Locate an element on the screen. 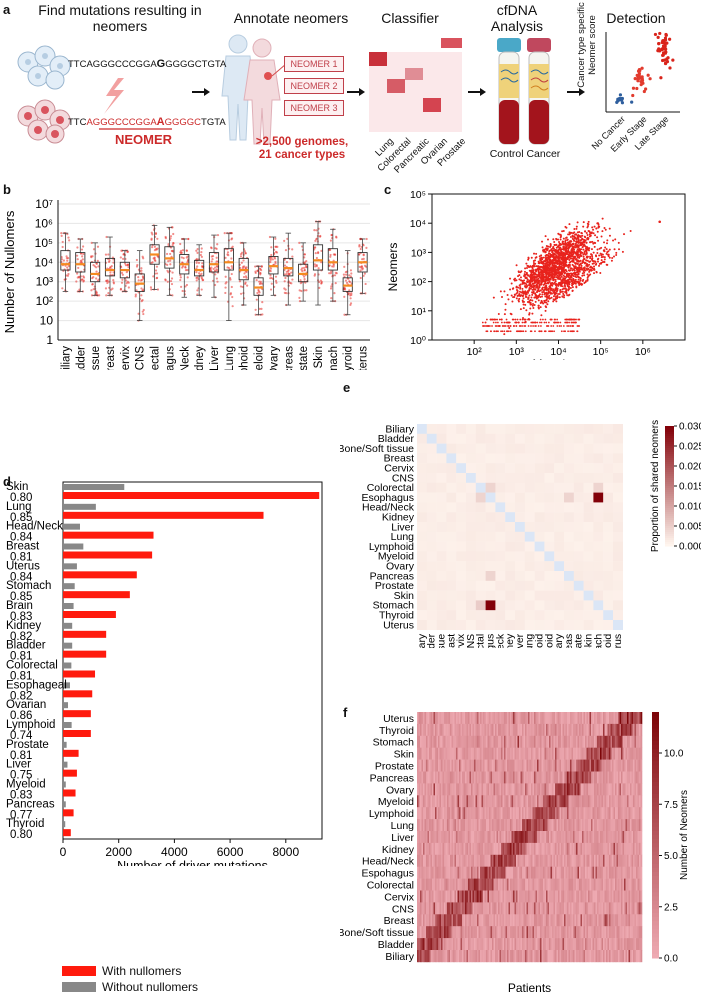 This screenshot has width=701, height=999. scatter-points is located at coordinates (571, 276).